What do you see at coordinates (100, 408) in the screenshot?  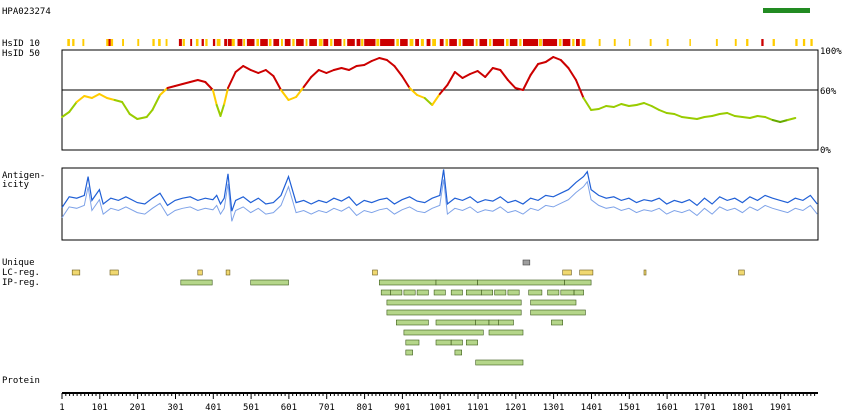 I see `x-tick-label-1: 101` at bounding box center [100, 408].